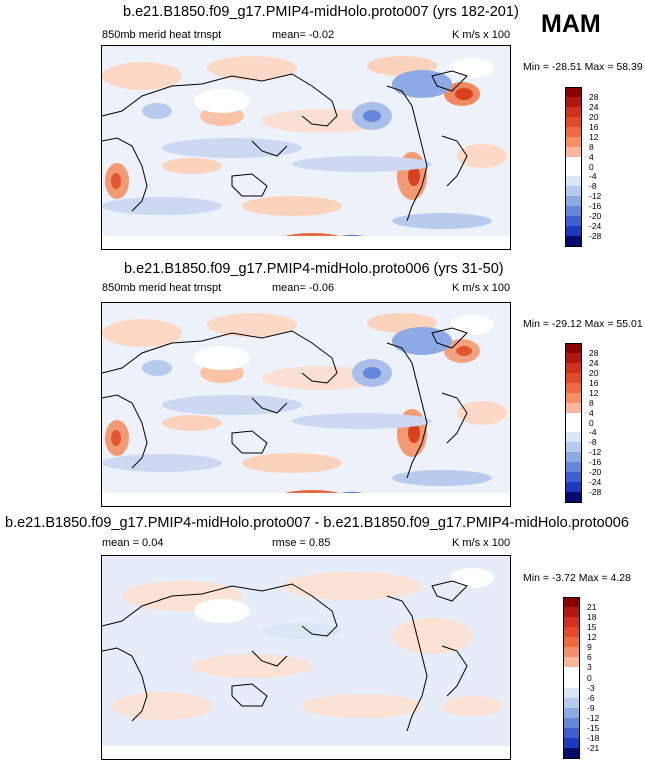  Describe the element at coordinates (591, 687) in the screenshot. I see `colorbar-label: -3` at that location.